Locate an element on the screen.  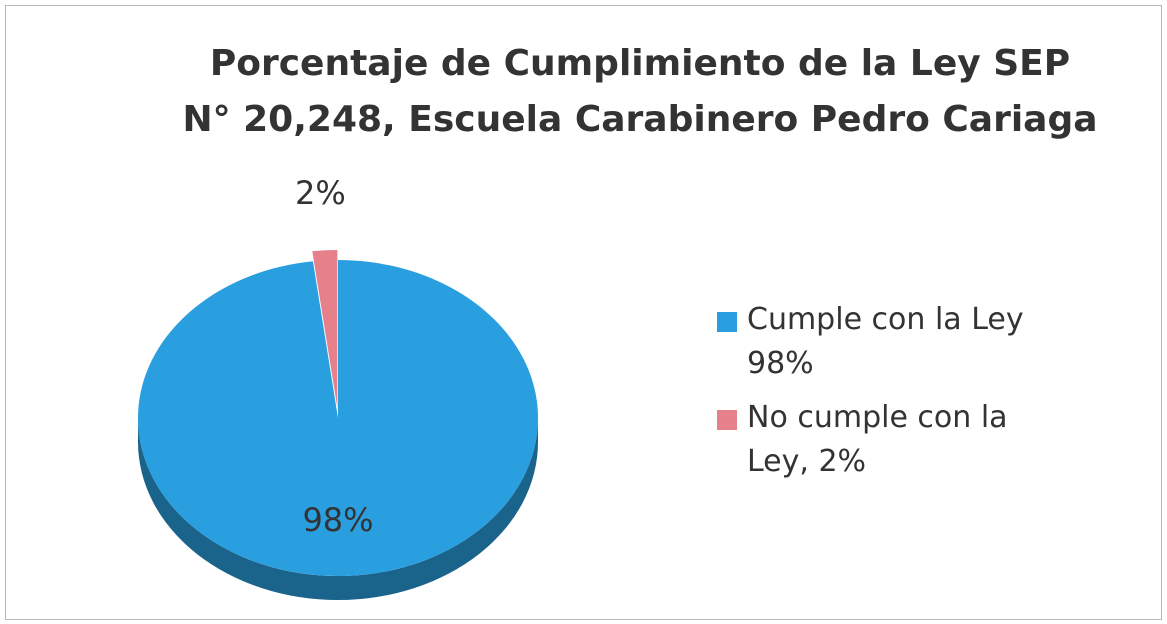
legend-item: No cumple con la Ley, 2% is located at coordinates (877, 440).